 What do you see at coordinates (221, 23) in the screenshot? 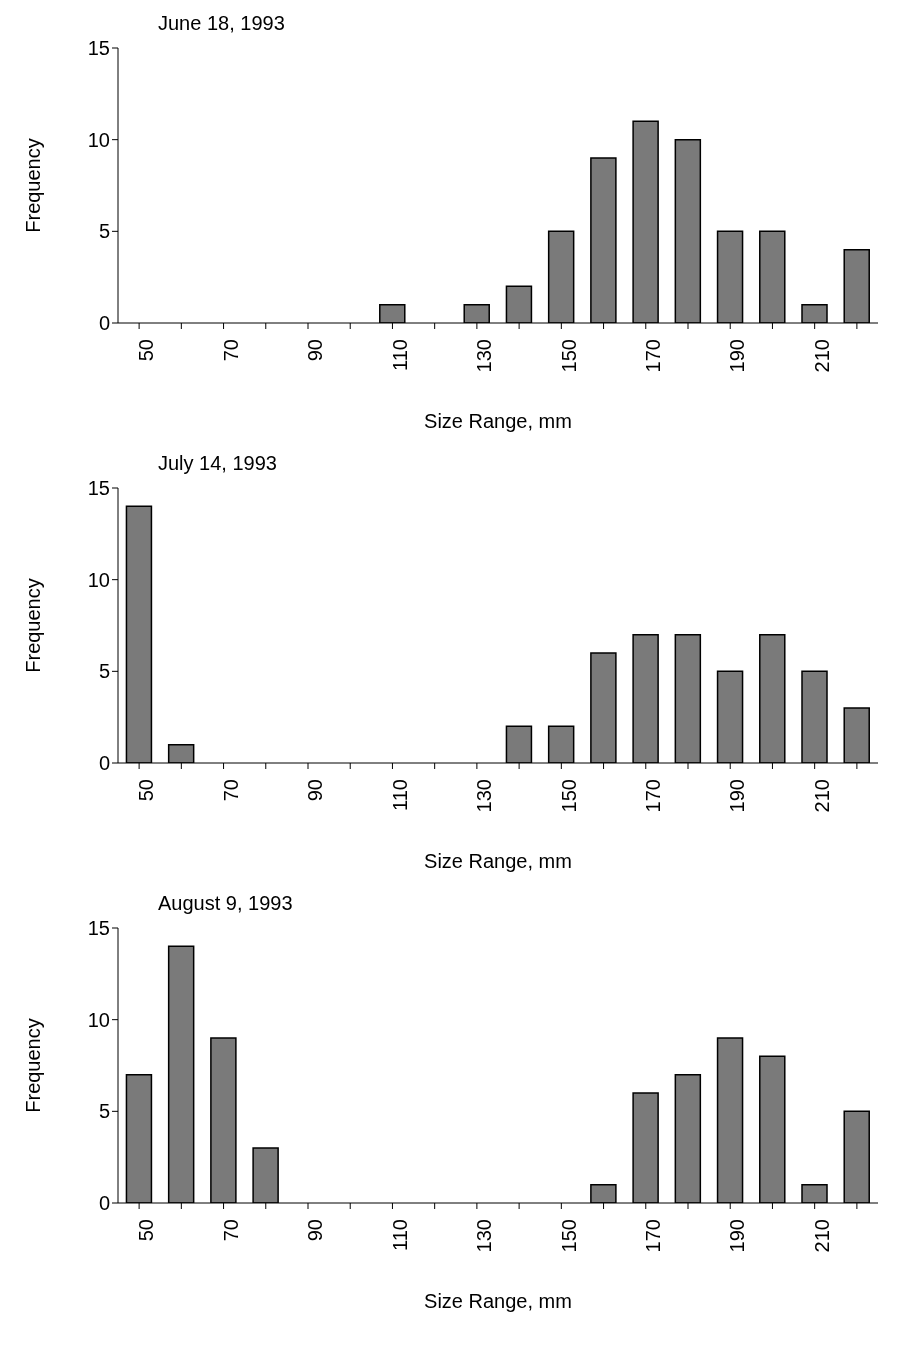
I see `chart-title: June 18, 1993` at bounding box center [221, 23].